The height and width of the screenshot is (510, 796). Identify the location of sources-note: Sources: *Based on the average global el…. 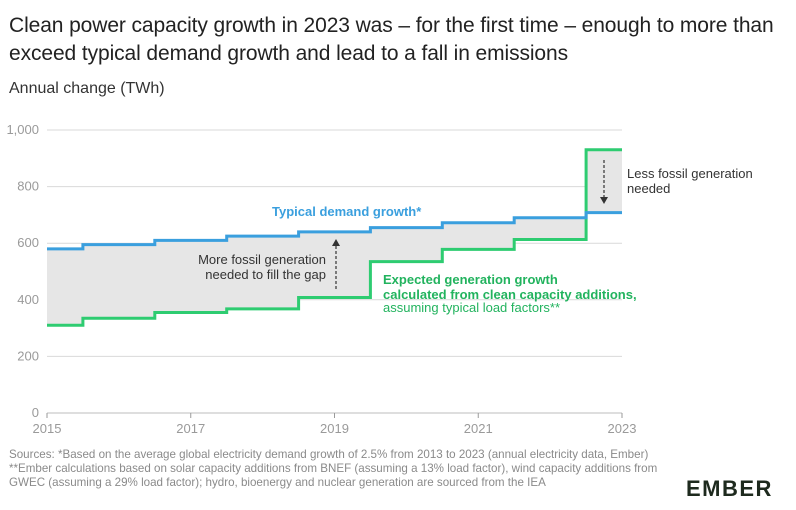
(333, 468).